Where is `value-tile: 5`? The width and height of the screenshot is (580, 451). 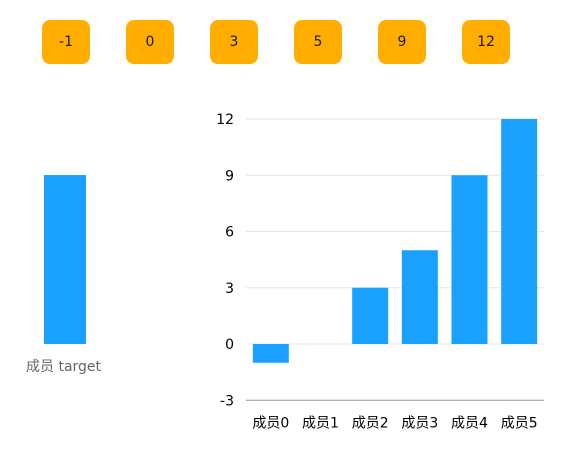
value-tile: 5 is located at coordinates (318, 42).